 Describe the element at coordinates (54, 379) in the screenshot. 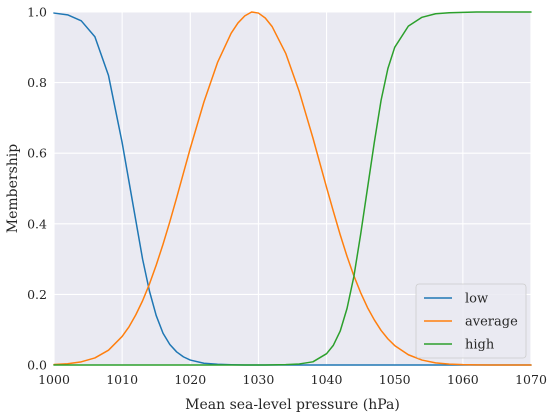

I see `x-tick-label: 1000` at that location.